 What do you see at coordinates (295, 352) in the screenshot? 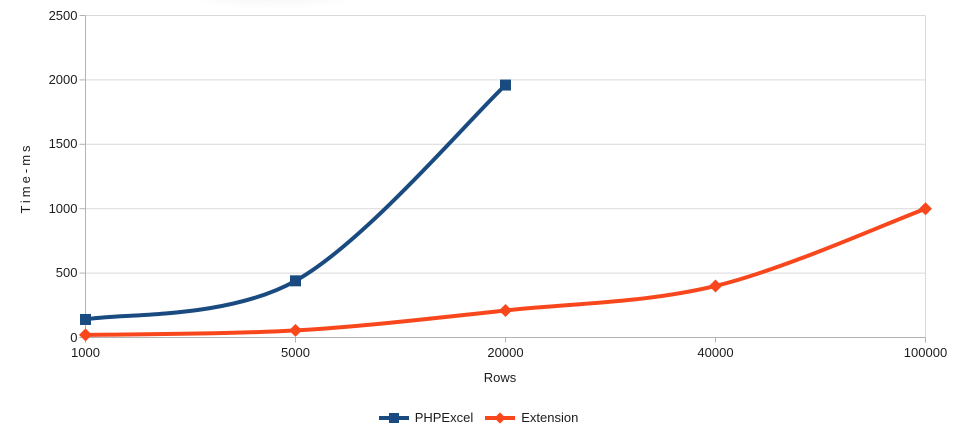
I see `x-tick-label-5000: 5000` at bounding box center [295, 352].